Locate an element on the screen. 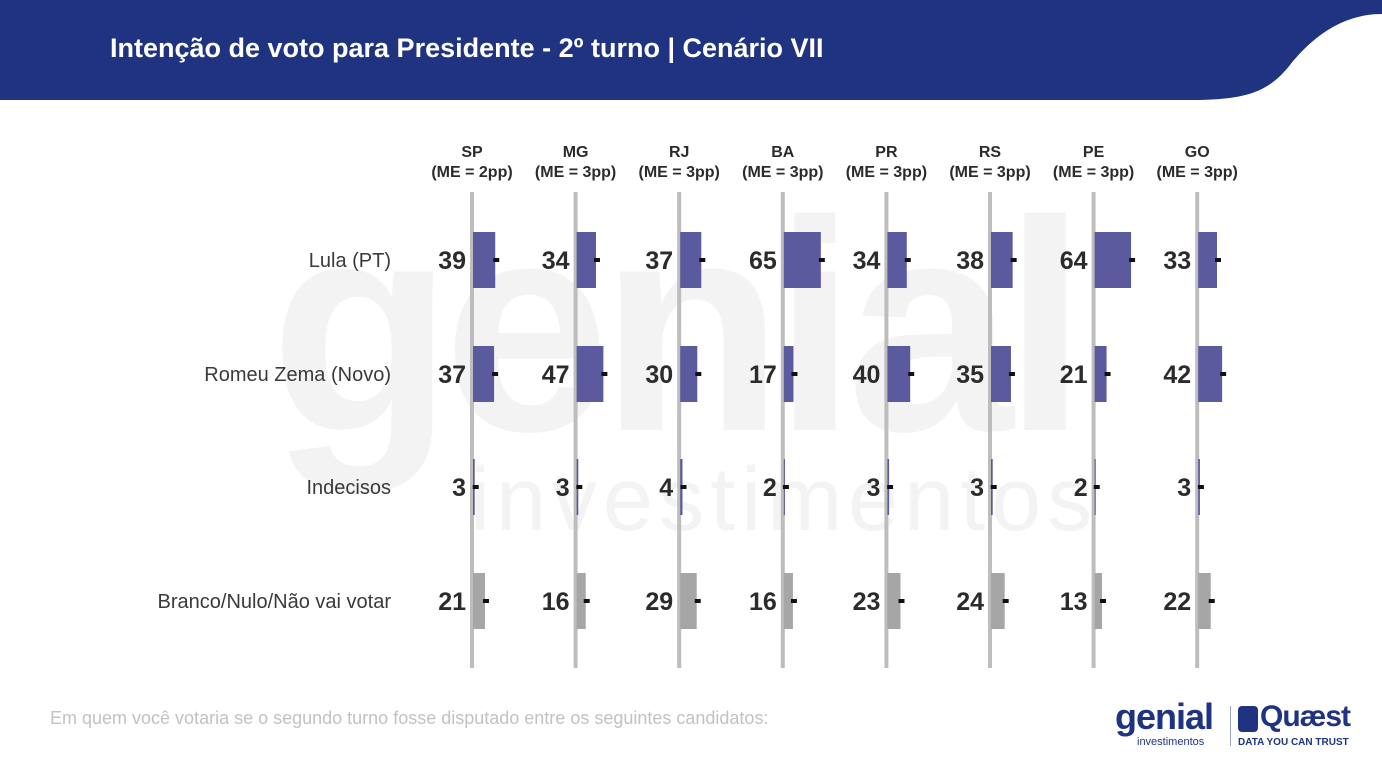 The width and height of the screenshot is (1382, 774). column-header-state: BA is located at coordinates (783, 152).